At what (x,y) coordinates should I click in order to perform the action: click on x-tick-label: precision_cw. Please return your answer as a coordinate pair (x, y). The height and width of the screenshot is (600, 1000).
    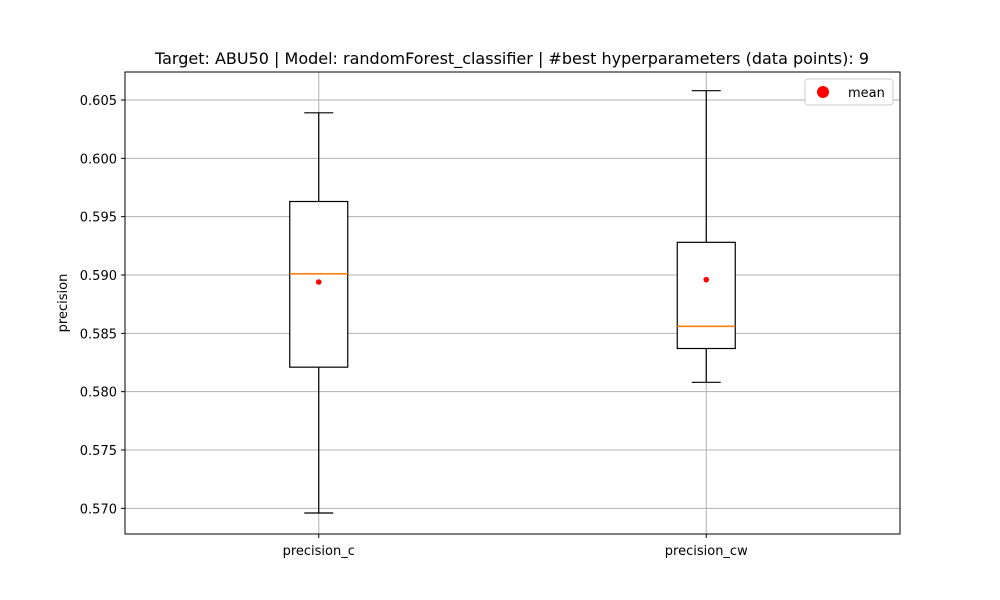
    Looking at the image, I should click on (706, 551).